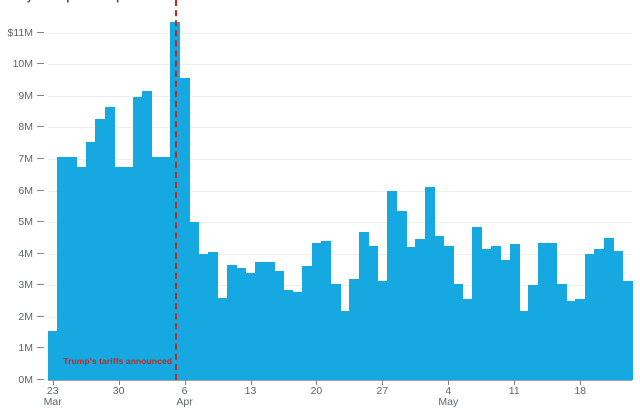 This screenshot has height=408, width=640. Describe the element at coordinates (22, 348) in the screenshot. I see `y-axis-tick-label: 1M` at that location.